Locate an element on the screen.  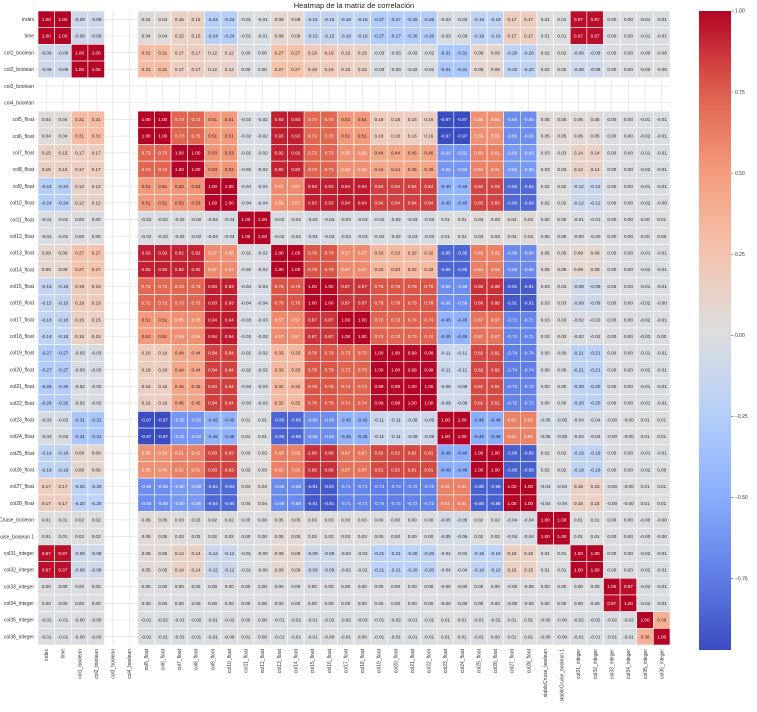
cell-annotation: -0.03 is located at coordinates (362, 236).